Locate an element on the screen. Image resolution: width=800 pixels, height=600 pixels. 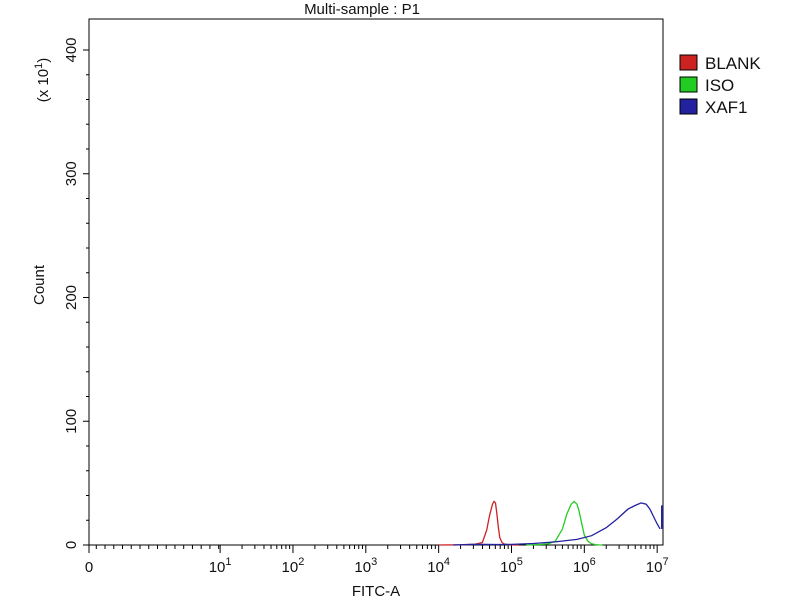
legend-label-xaf1: XAF1 is located at coordinates (726, 107).